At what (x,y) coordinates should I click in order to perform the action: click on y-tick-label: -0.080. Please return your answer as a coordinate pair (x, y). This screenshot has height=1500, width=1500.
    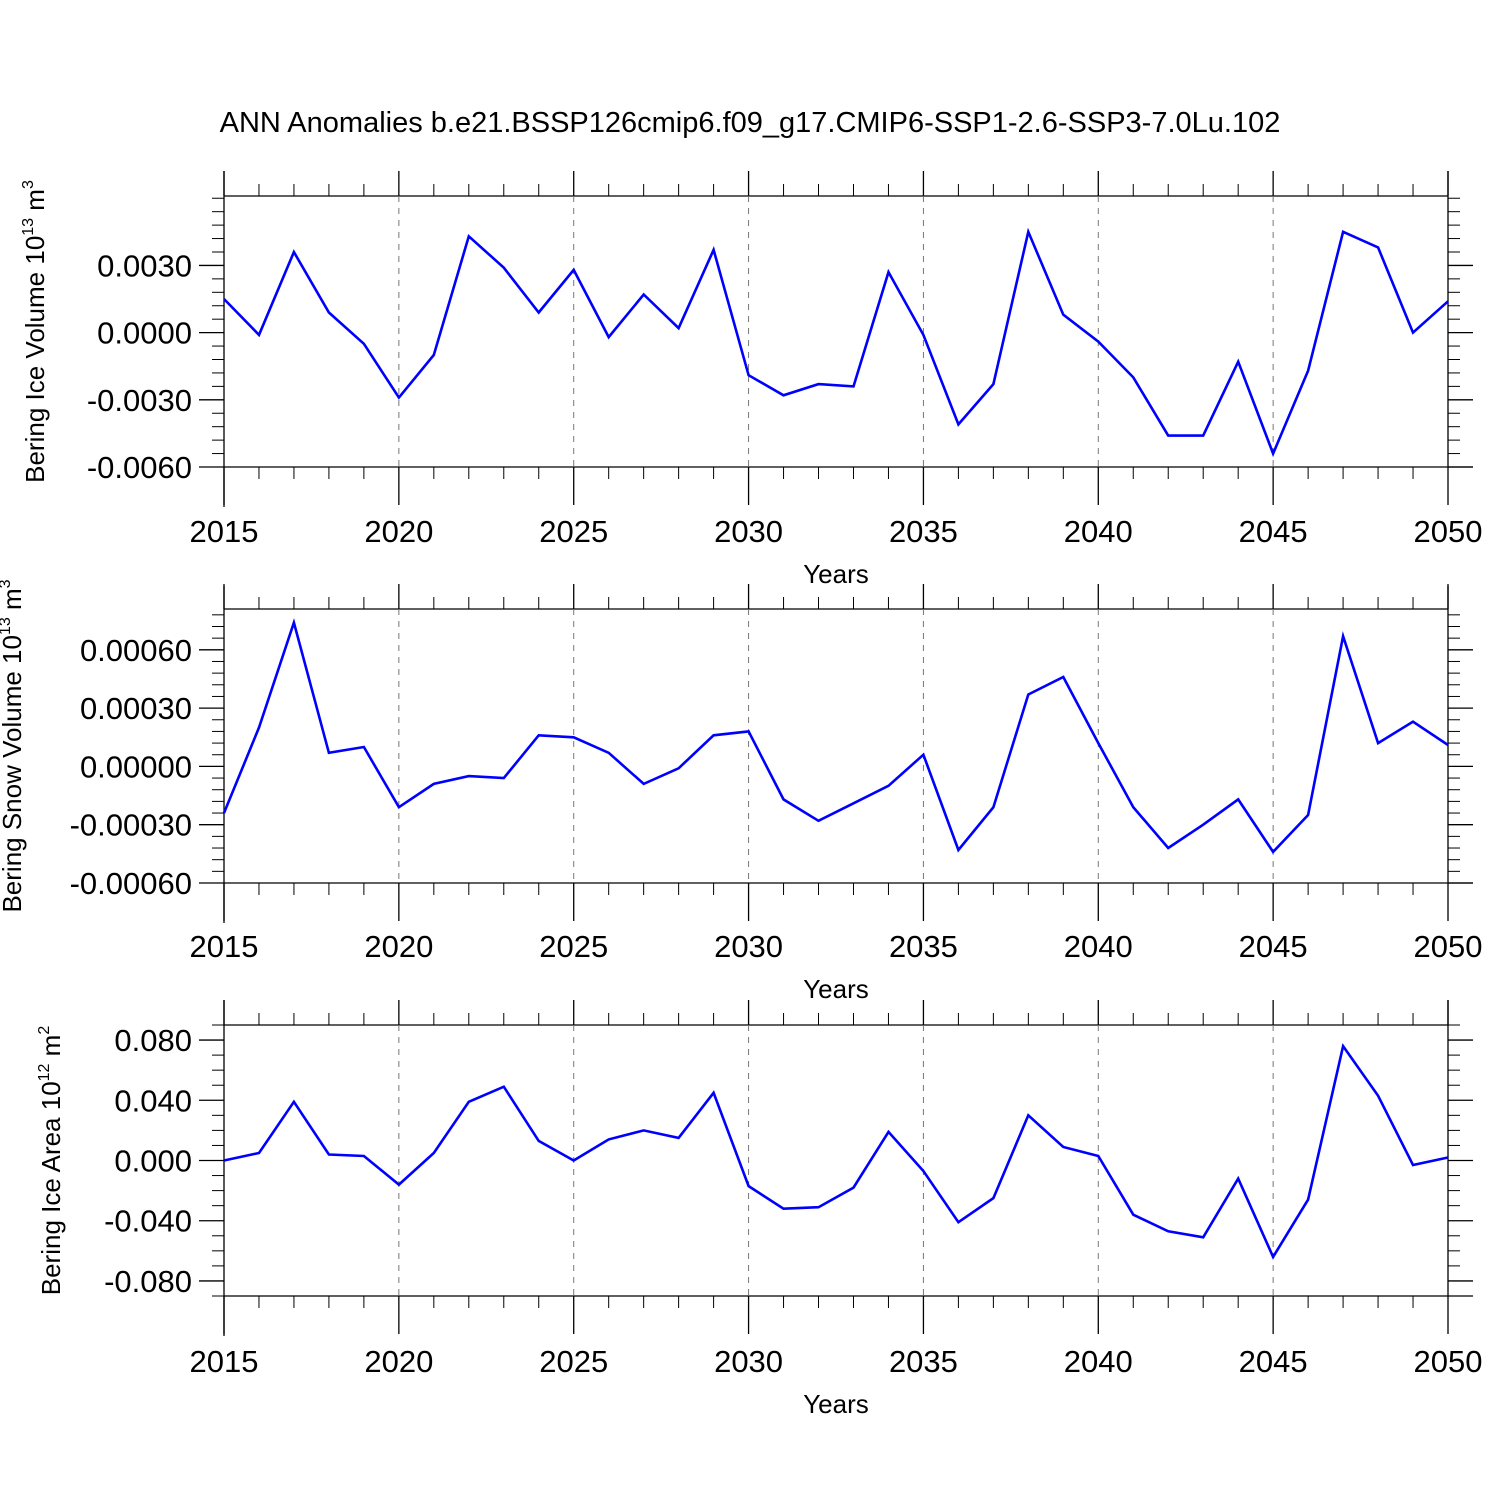
    Looking at the image, I should click on (148, 1281).